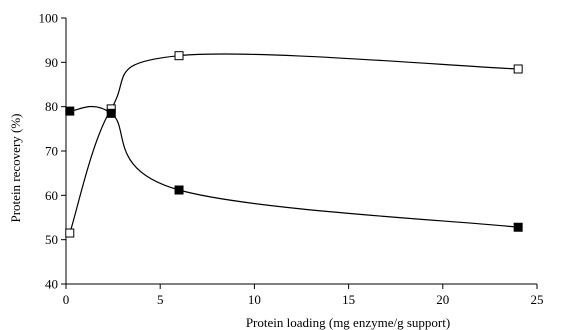 The height and width of the screenshot is (330, 566). I want to click on y-tick-label-6: 100, so click(49, 18).